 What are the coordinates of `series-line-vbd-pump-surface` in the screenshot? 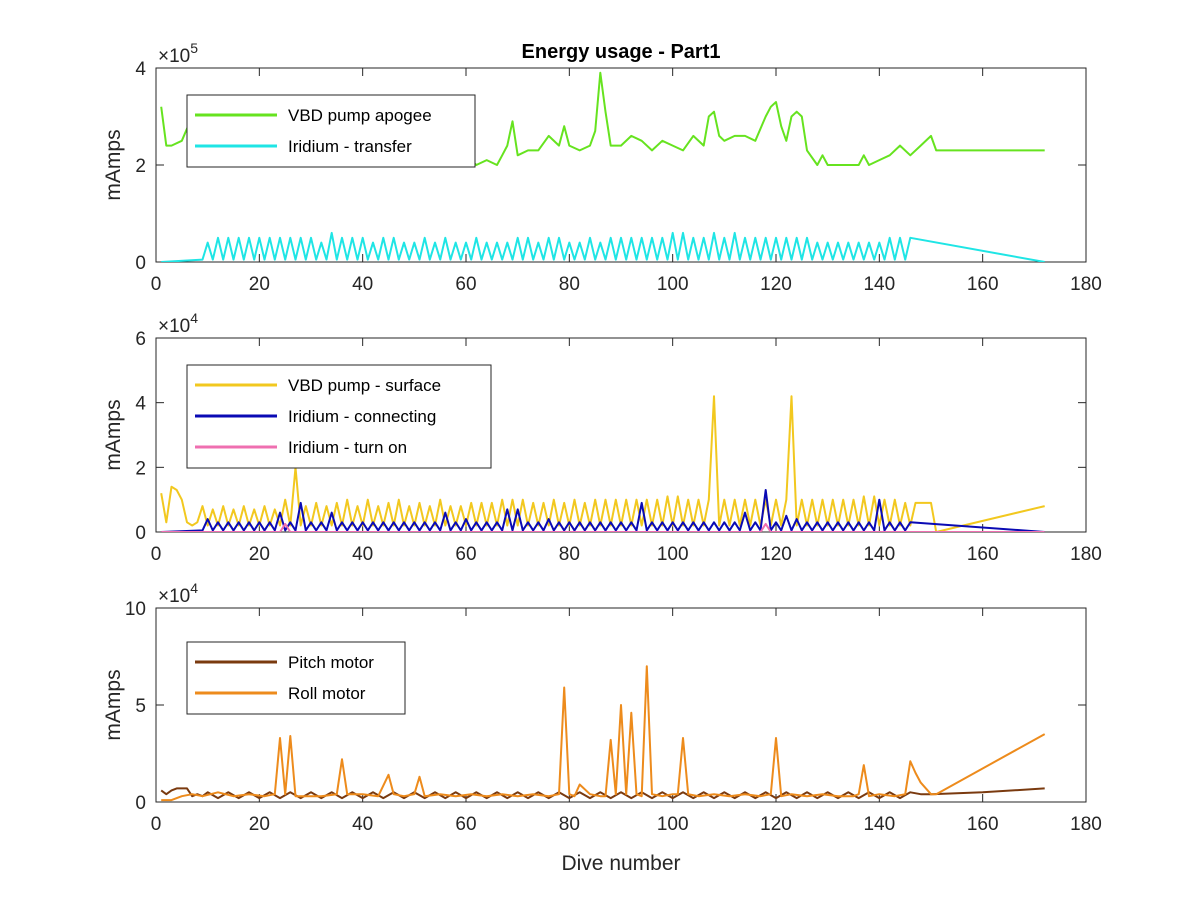 It's located at (602, 463).